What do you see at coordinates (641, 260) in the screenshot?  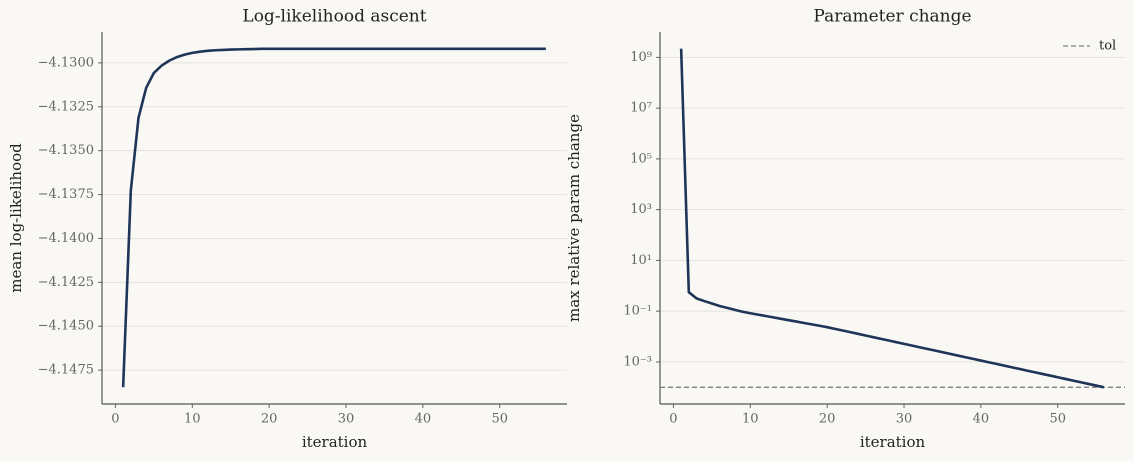 I see `y-tick-label: 10¹` at bounding box center [641, 260].